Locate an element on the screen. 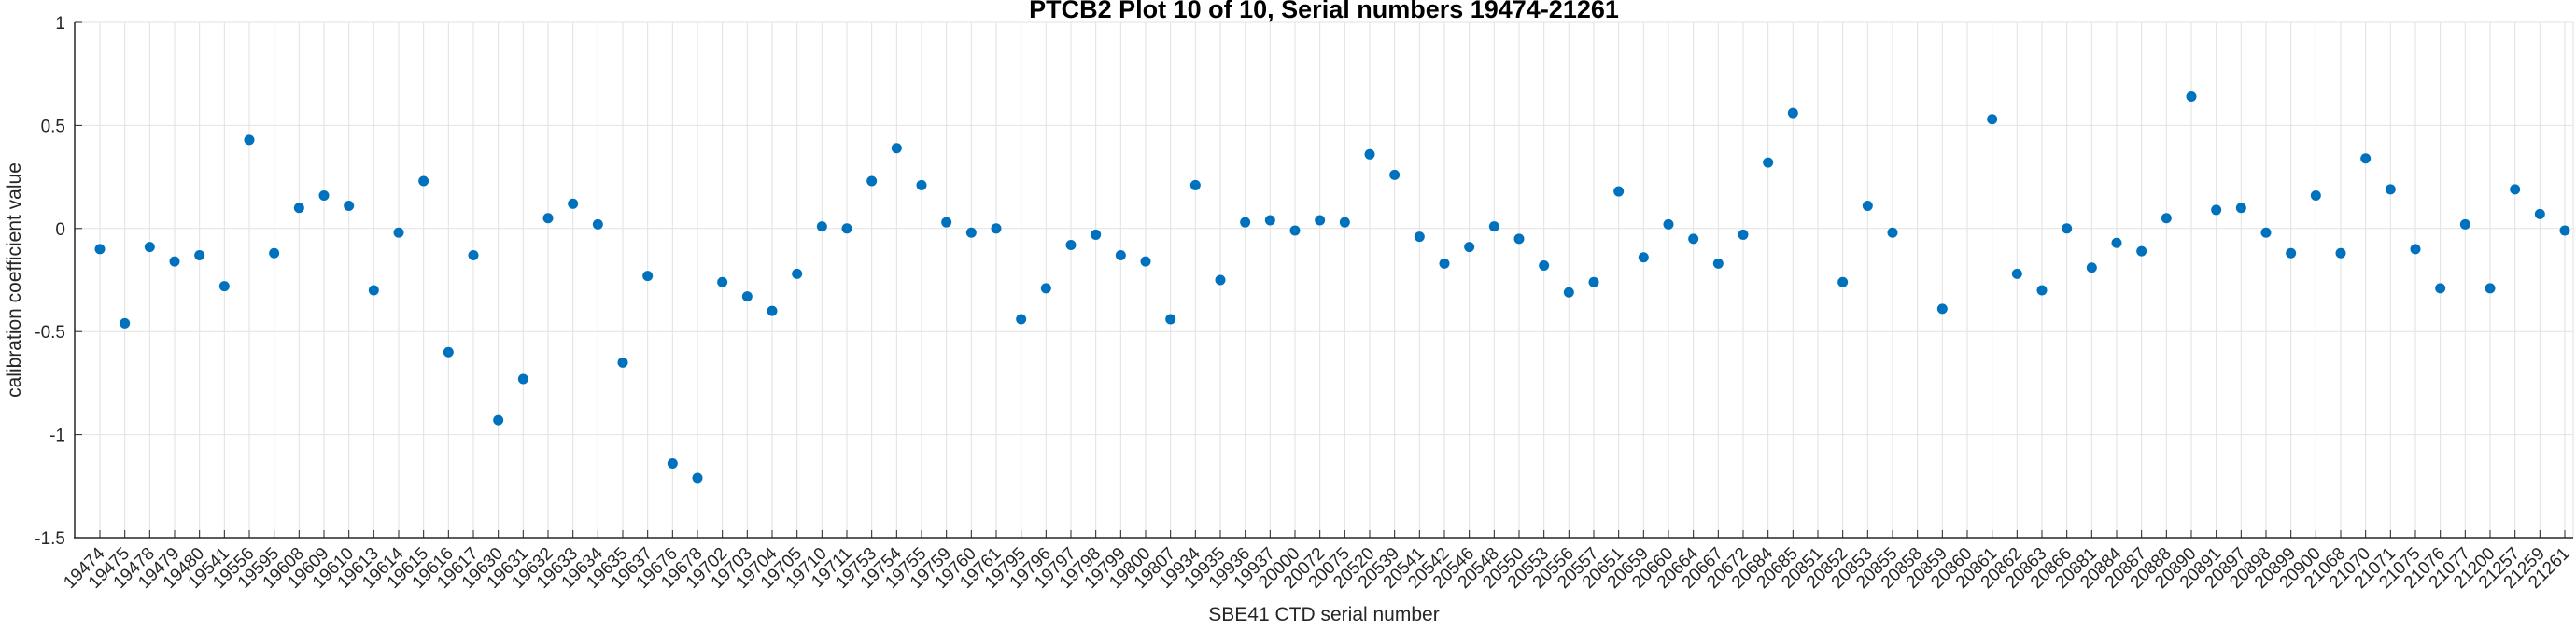 Image resolution: width=2576 pixels, height=631 pixels. x-axis-title: SBE41 CTD serial number is located at coordinates (1324, 614).